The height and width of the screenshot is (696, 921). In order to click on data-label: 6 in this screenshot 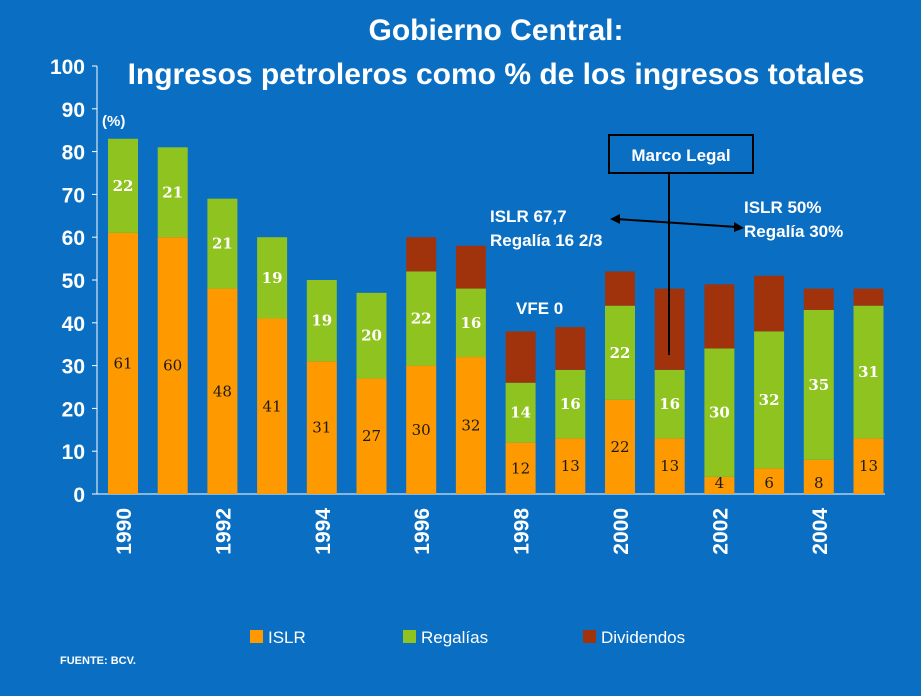, I will do `click(769, 483)`.